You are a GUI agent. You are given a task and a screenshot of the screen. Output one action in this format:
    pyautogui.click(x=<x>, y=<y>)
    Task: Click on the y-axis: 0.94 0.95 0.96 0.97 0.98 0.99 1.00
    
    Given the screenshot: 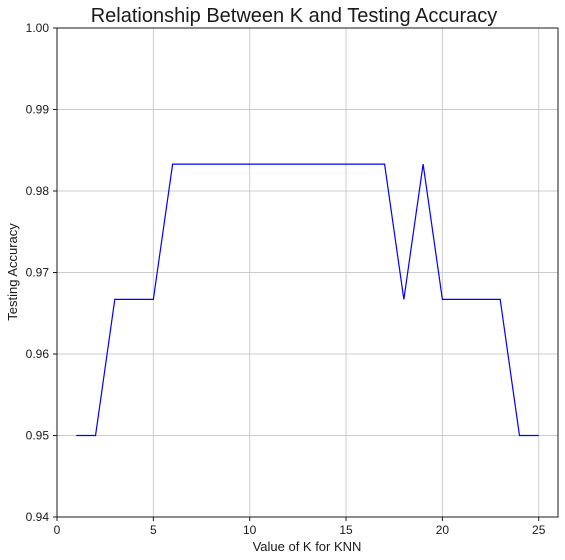 What is the action you would take?
    pyautogui.click(x=41, y=272)
    